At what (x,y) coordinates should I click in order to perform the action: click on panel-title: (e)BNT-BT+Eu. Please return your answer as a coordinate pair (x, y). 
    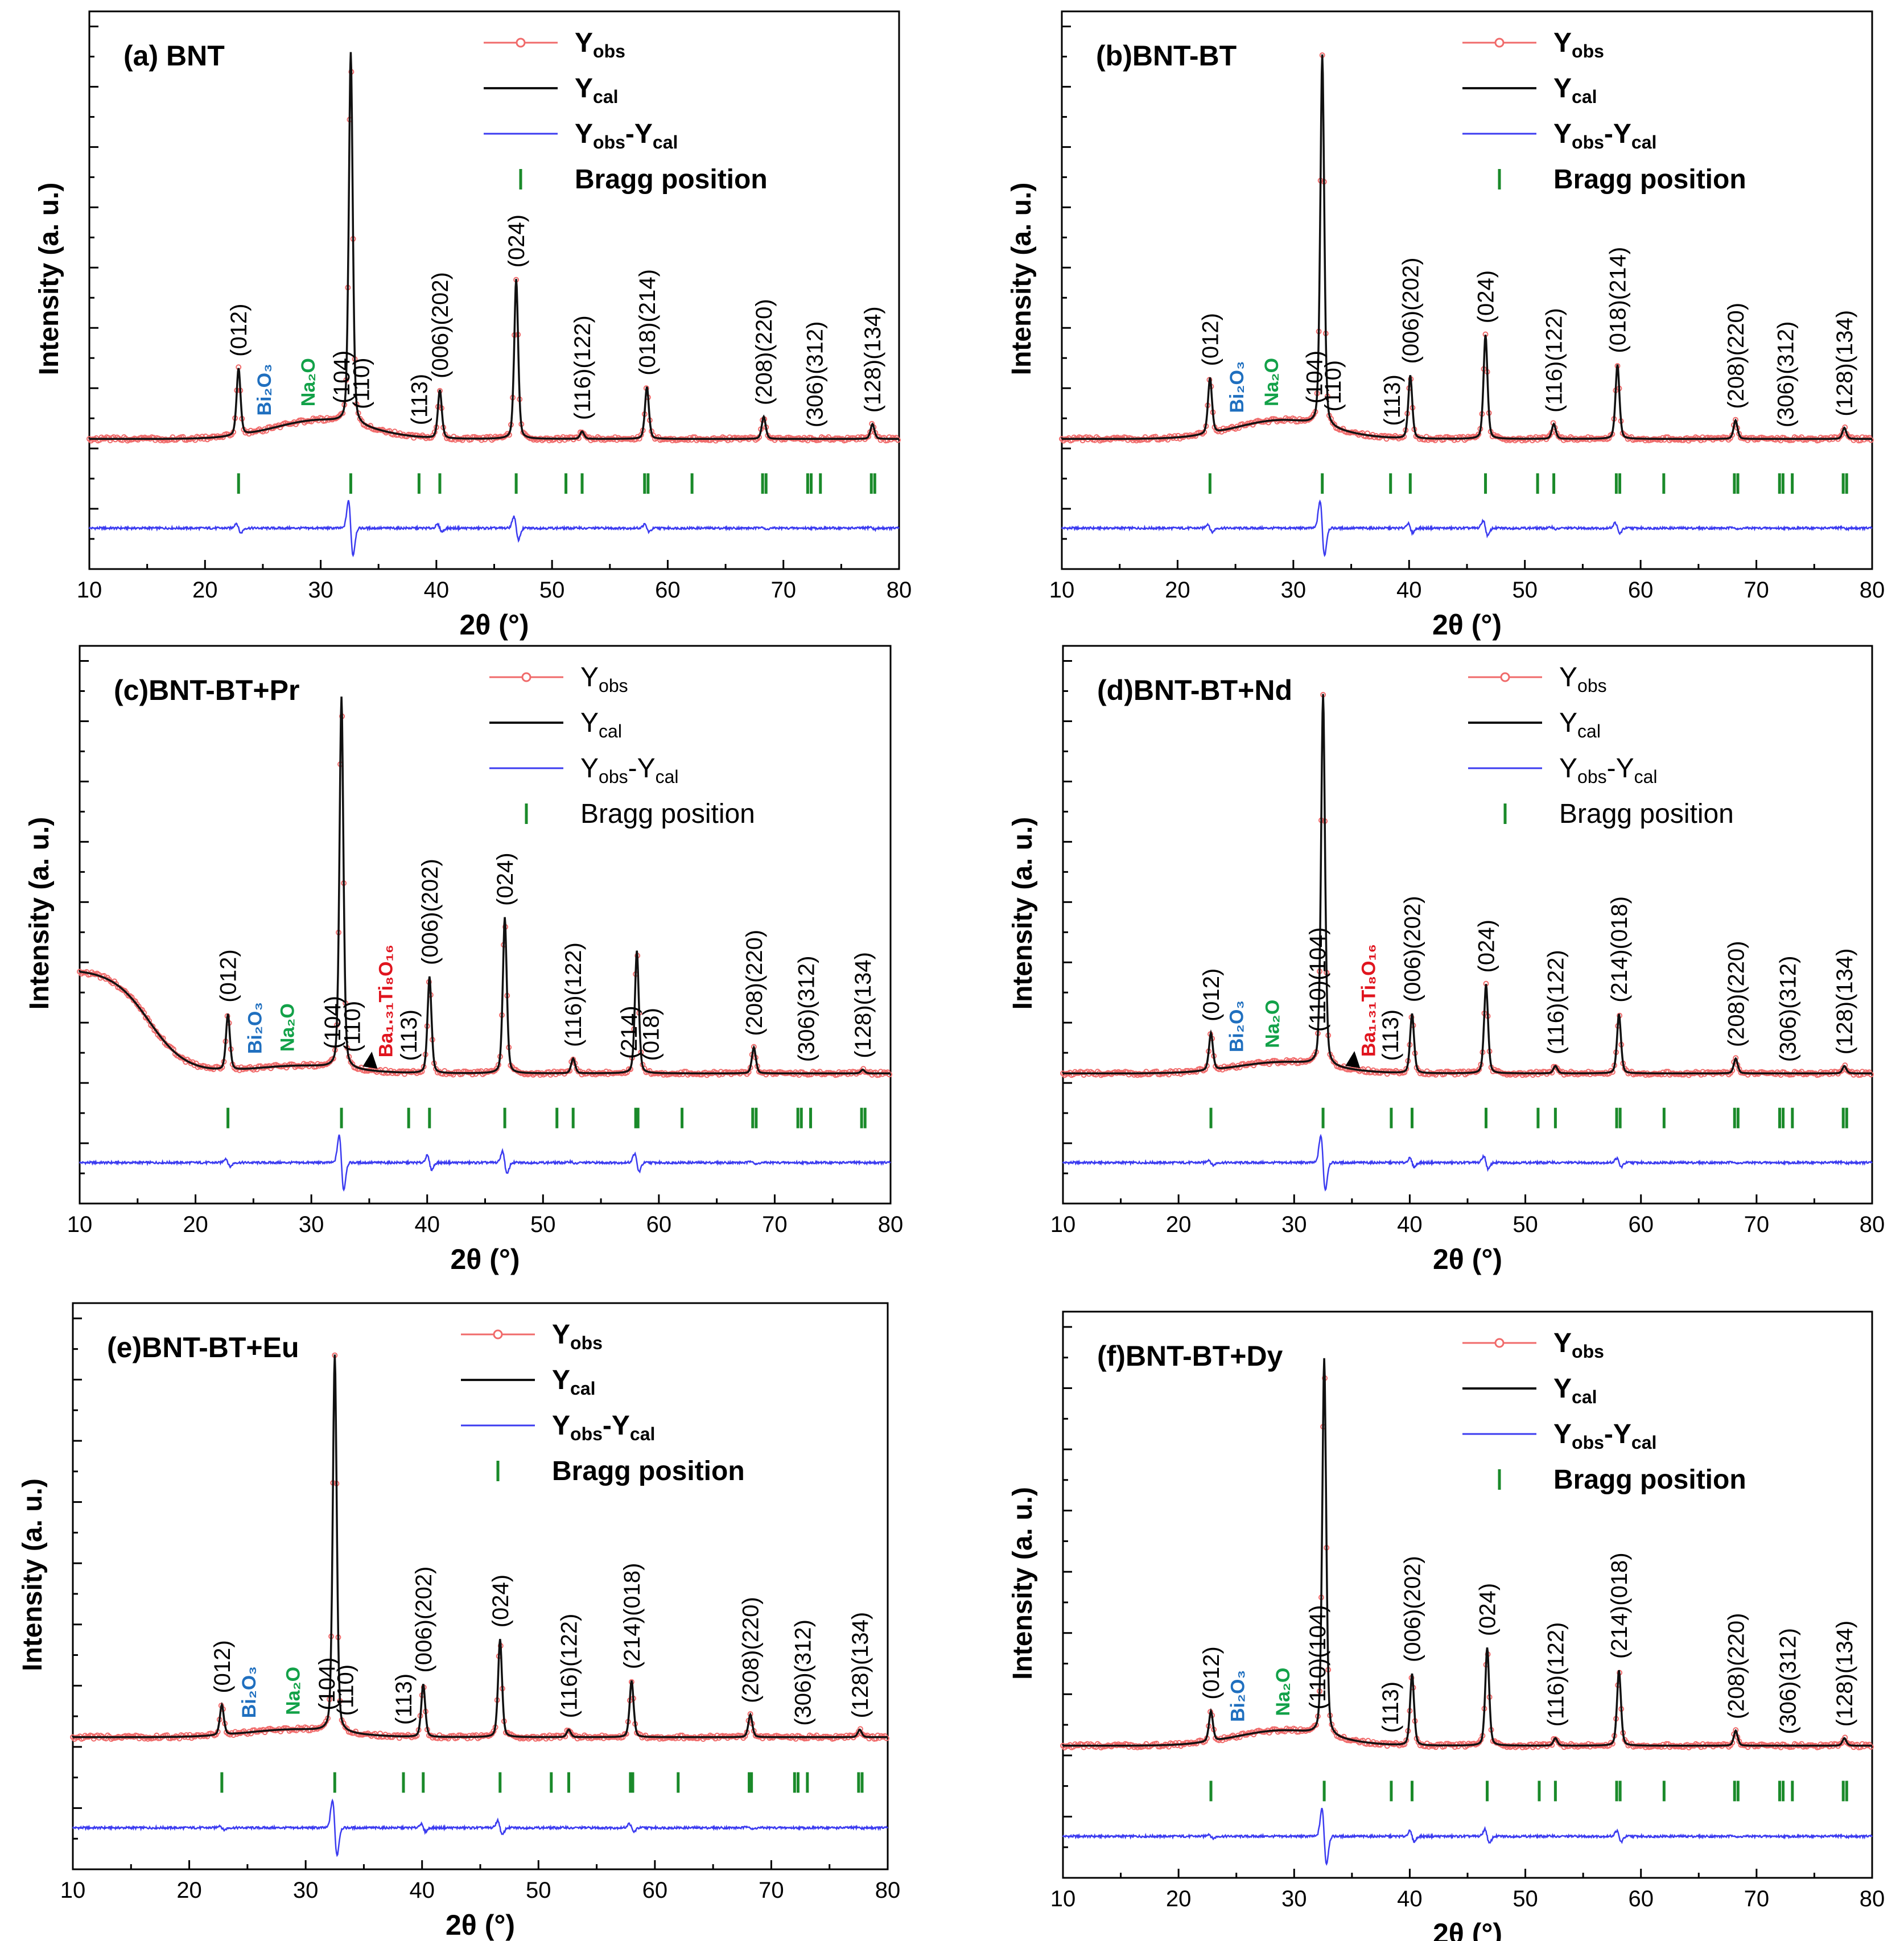
    Looking at the image, I should click on (203, 1347).